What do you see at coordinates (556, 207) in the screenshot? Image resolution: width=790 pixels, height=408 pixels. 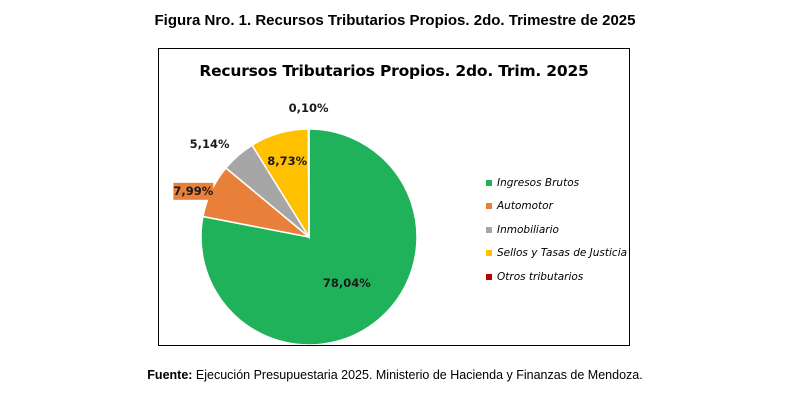 I see `legend-item-automotor: Automotor` at bounding box center [556, 207].